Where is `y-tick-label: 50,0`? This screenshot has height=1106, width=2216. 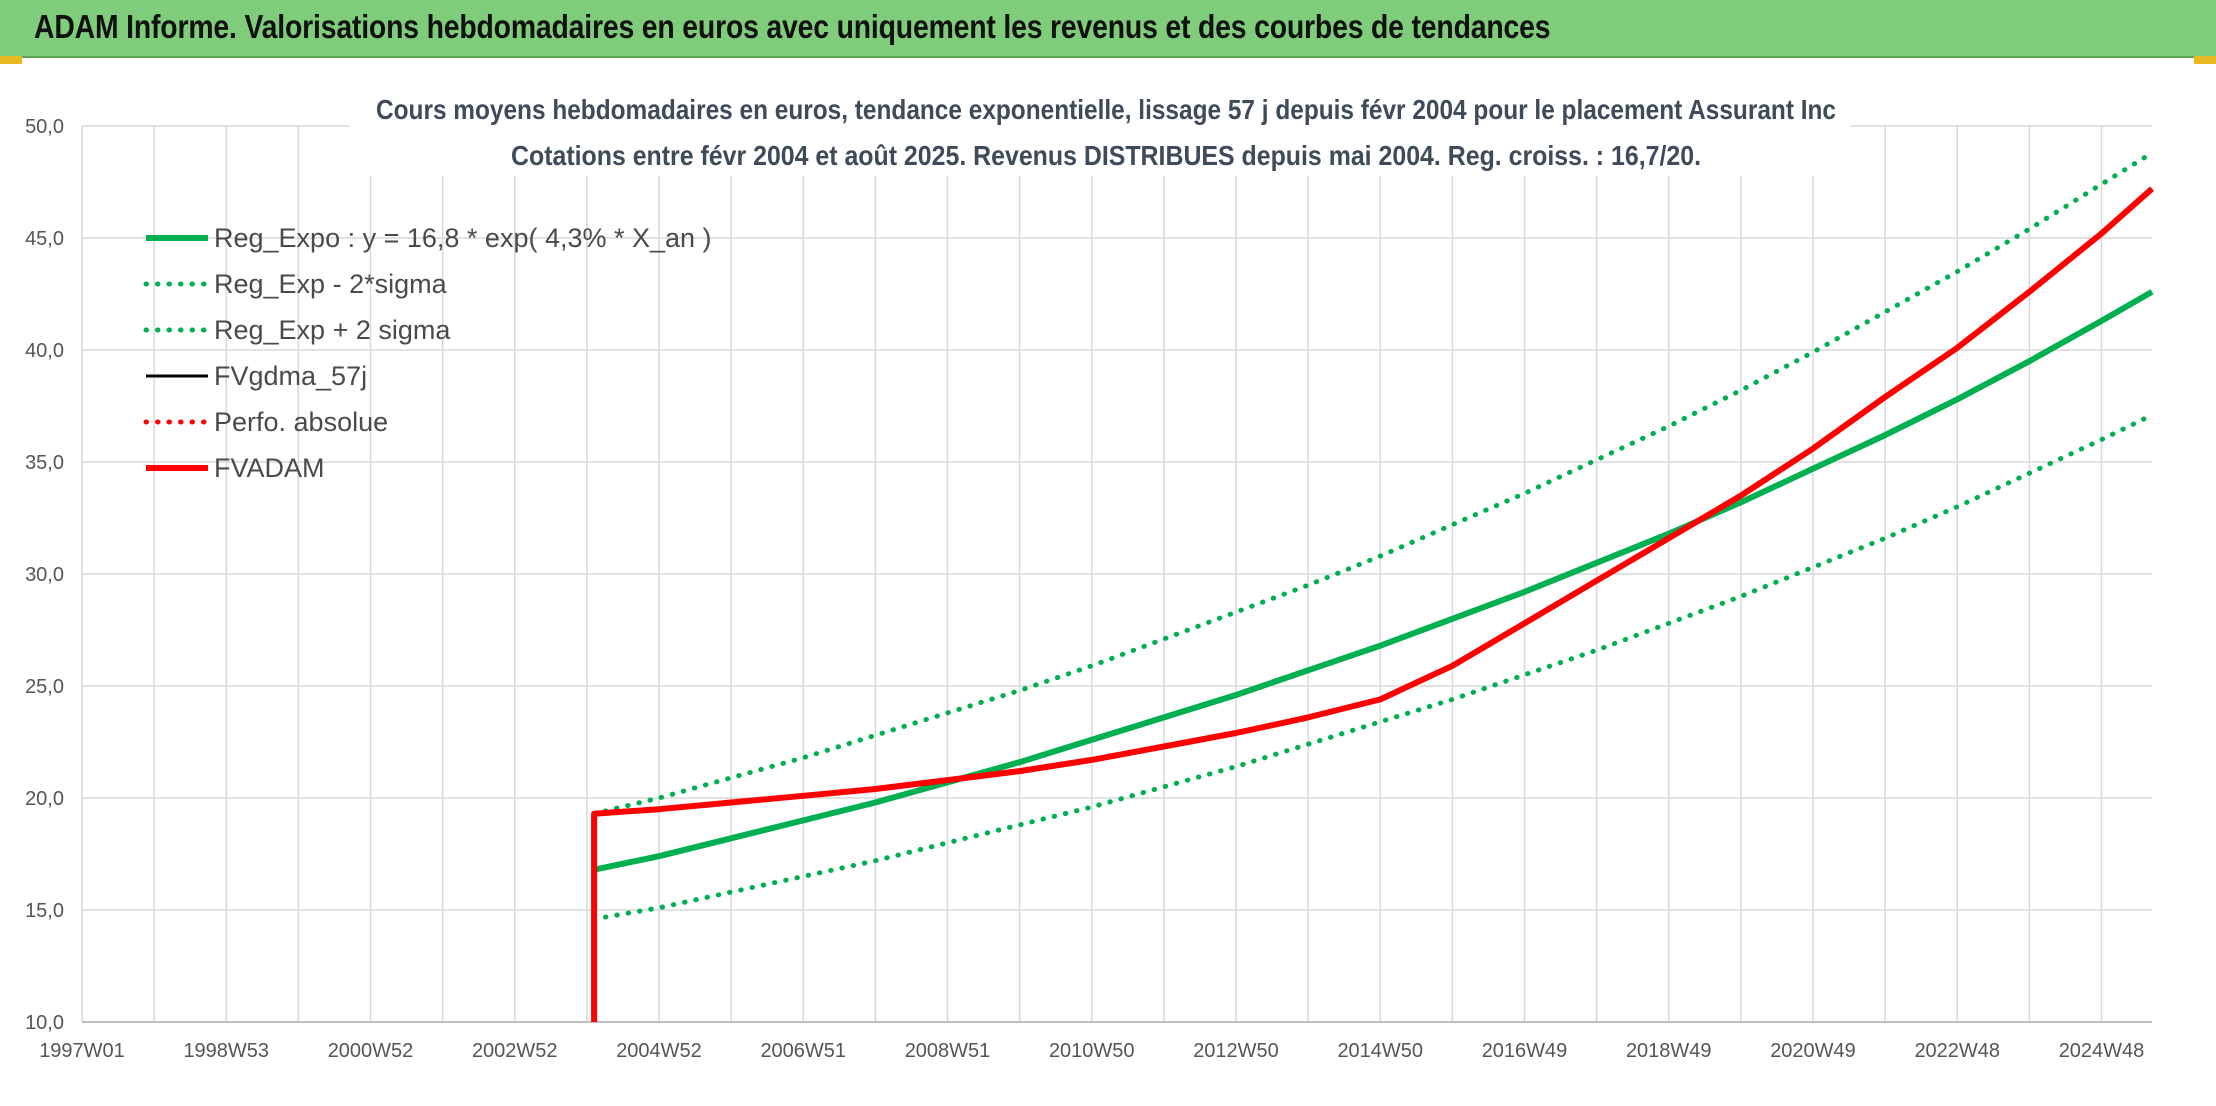
y-tick-label: 50,0 is located at coordinates (44, 127).